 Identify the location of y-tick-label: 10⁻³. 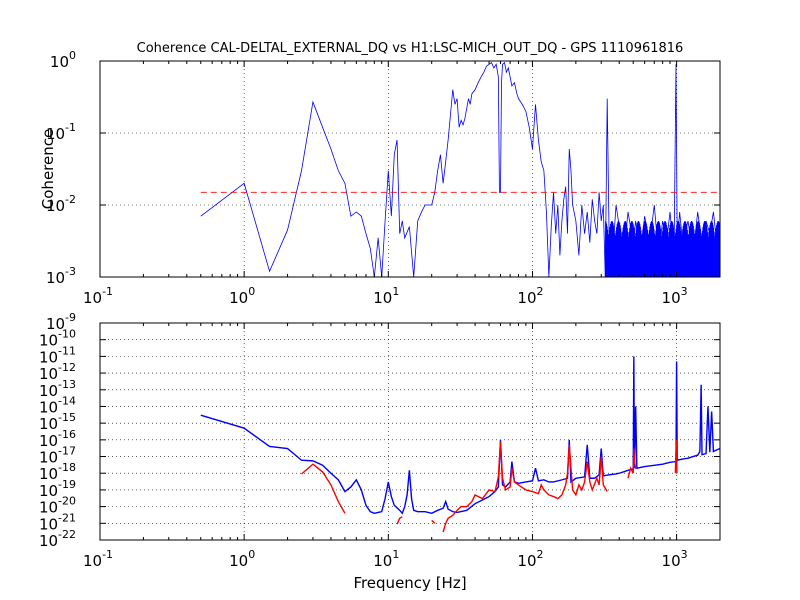
(61, 276).